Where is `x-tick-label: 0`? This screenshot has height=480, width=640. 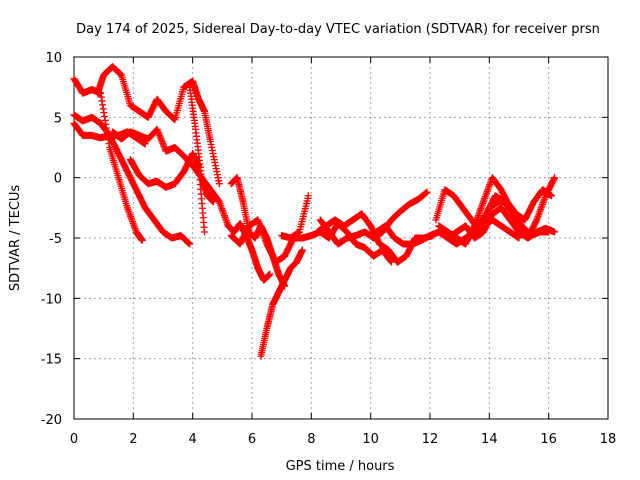 x-tick-label: 0 is located at coordinates (74, 439).